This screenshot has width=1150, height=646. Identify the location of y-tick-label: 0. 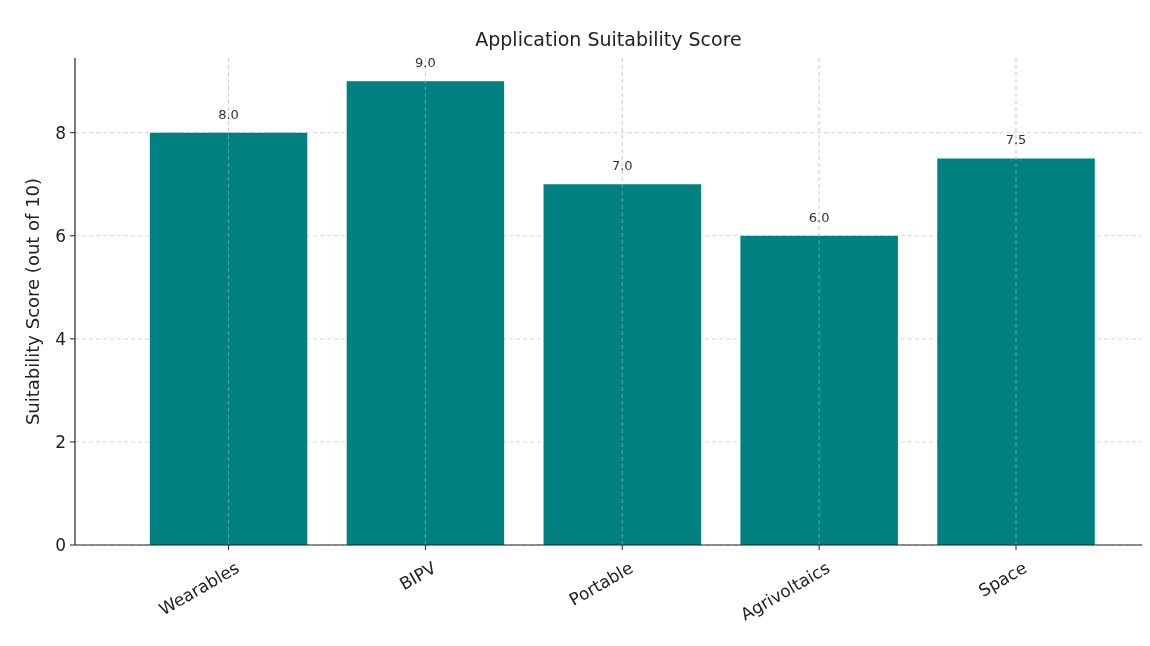
(60, 544).